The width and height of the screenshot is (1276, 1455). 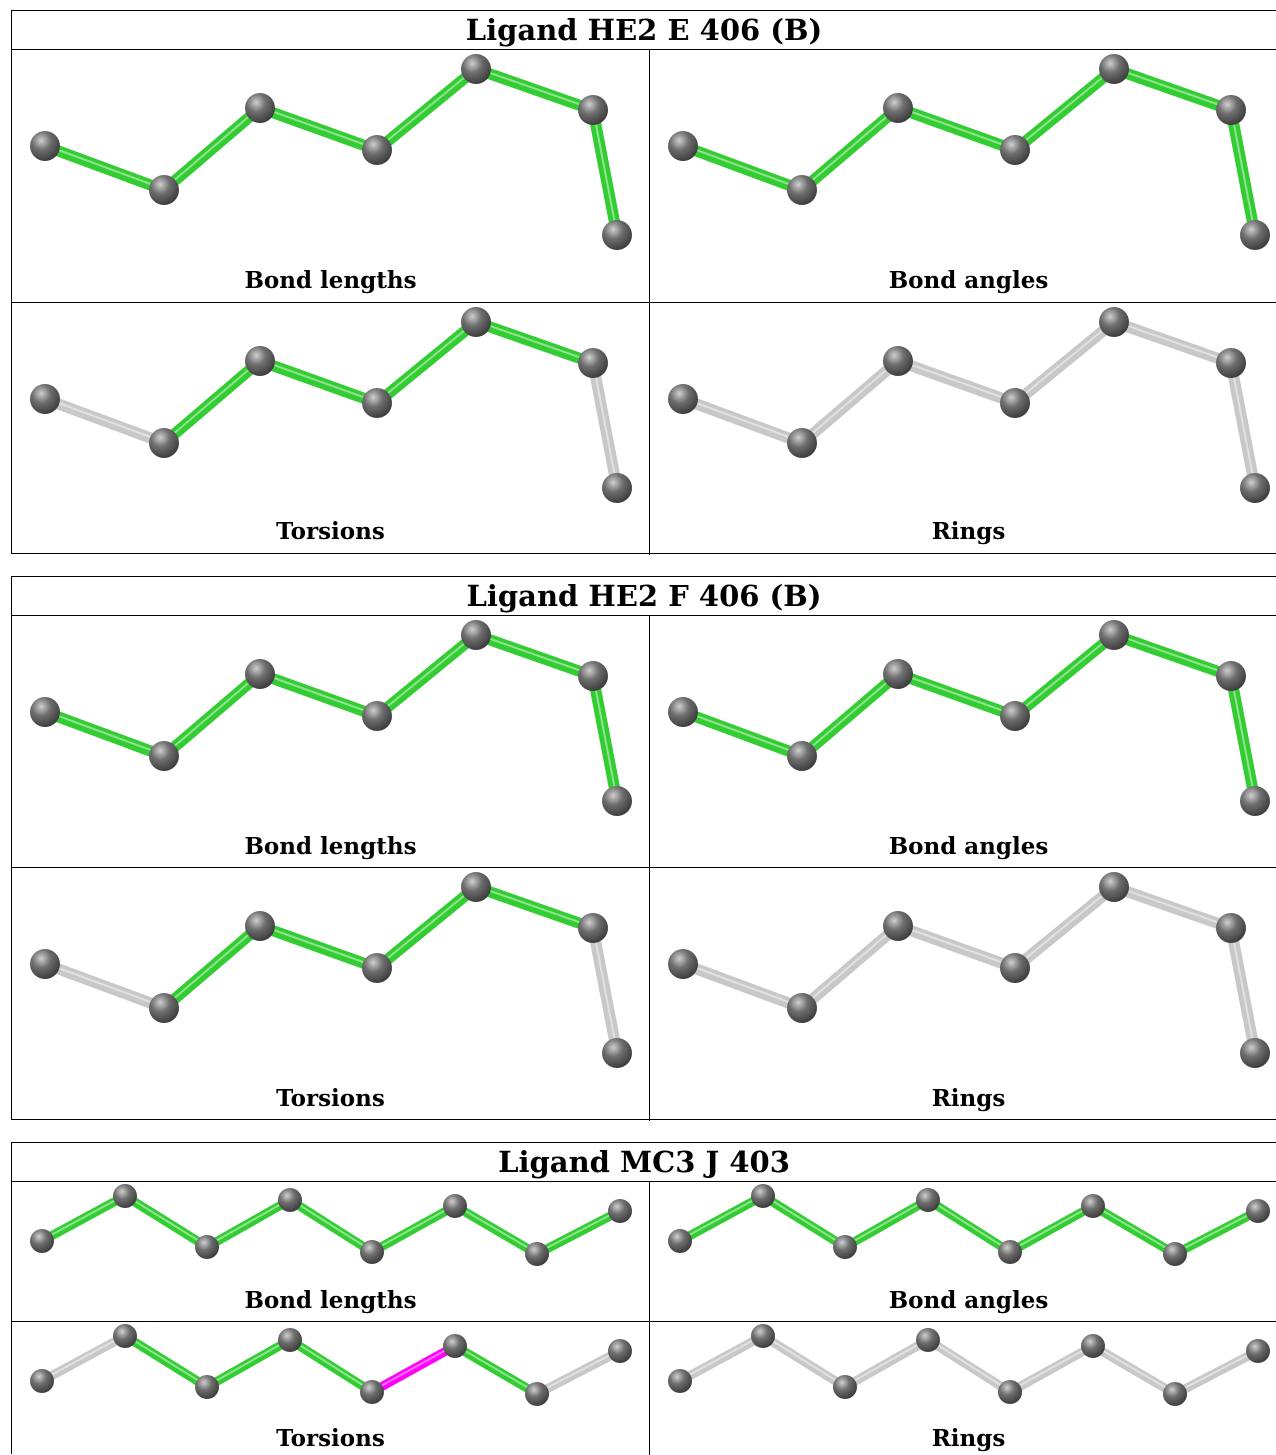 I want to click on cell-rings: Rings, so click(x=963, y=429).